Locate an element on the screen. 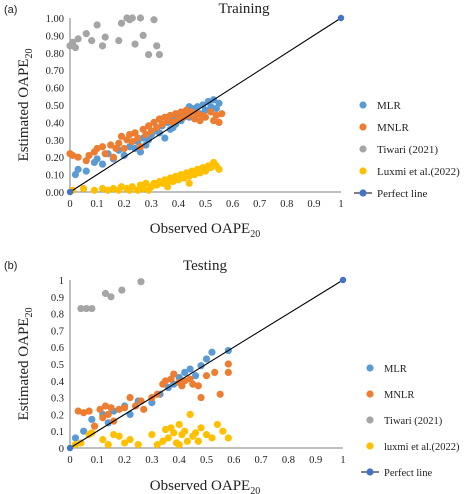 Image resolution: width=474 pixels, height=494 pixels. y-tick-label: 0.80 is located at coordinates (55, 54).